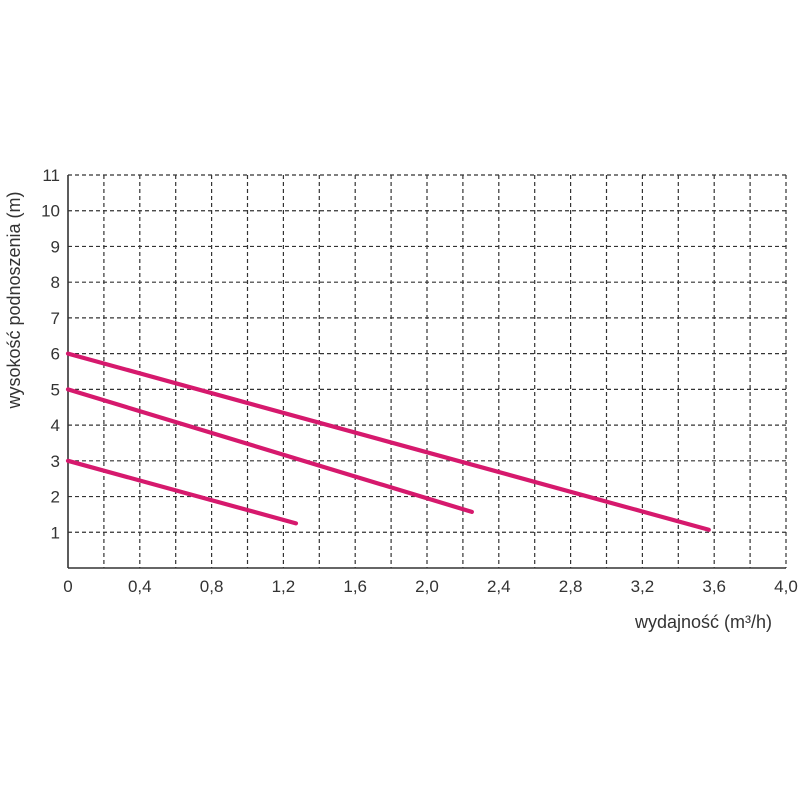 This screenshot has width=800, height=800. I want to click on y-tick-labels: 1 2 3 4 5 6 7 8 9 10 11, so click(50, 354).